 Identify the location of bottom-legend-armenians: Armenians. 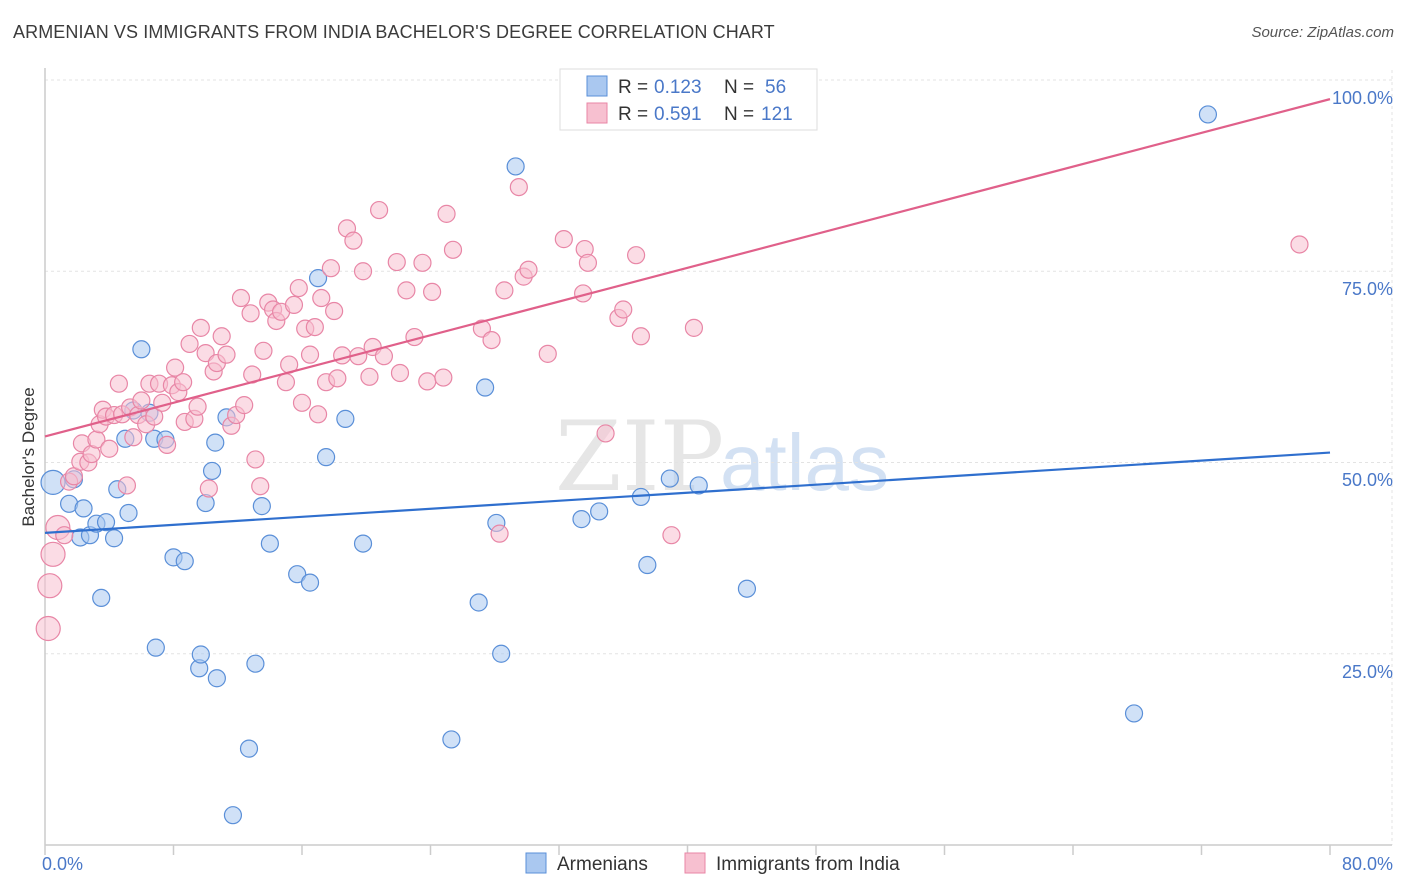
(602, 864).